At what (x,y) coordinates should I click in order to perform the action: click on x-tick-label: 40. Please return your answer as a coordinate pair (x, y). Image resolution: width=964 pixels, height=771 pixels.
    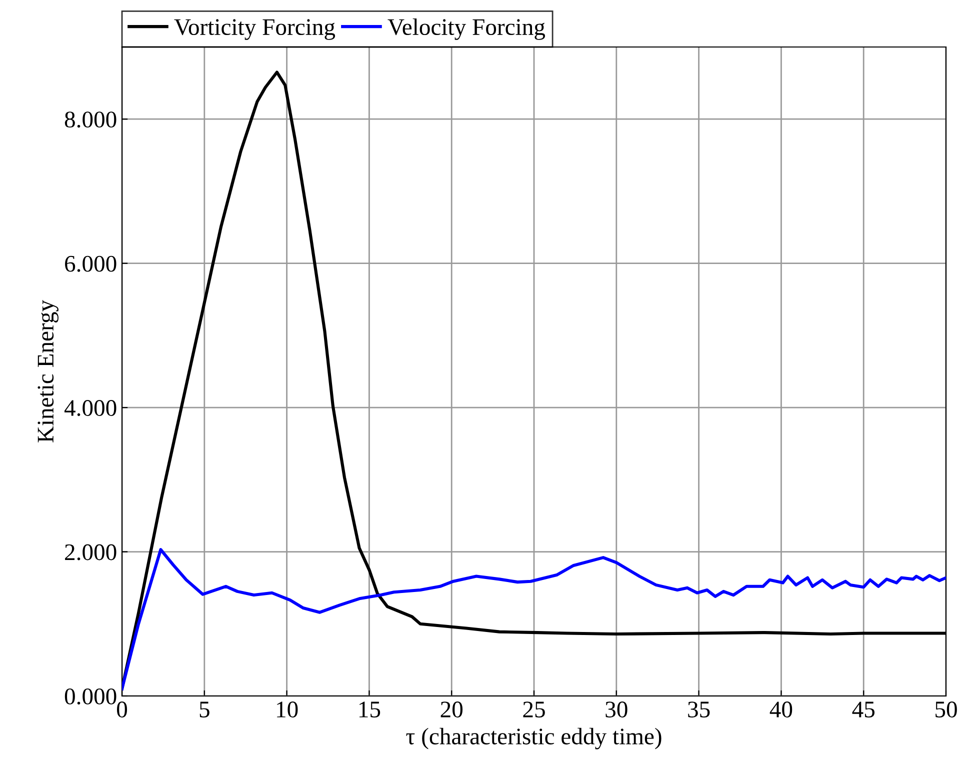
    Looking at the image, I should click on (781, 710).